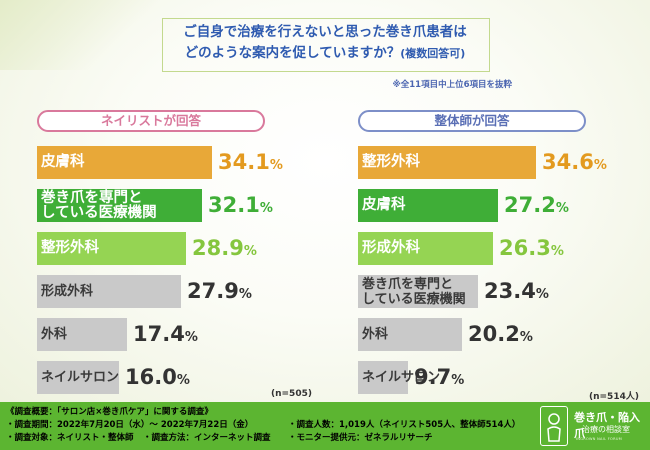  What do you see at coordinates (614, 397) in the screenshot?
I see `seitai-sample-size: (n=514人)` at bounding box center [614, 397].